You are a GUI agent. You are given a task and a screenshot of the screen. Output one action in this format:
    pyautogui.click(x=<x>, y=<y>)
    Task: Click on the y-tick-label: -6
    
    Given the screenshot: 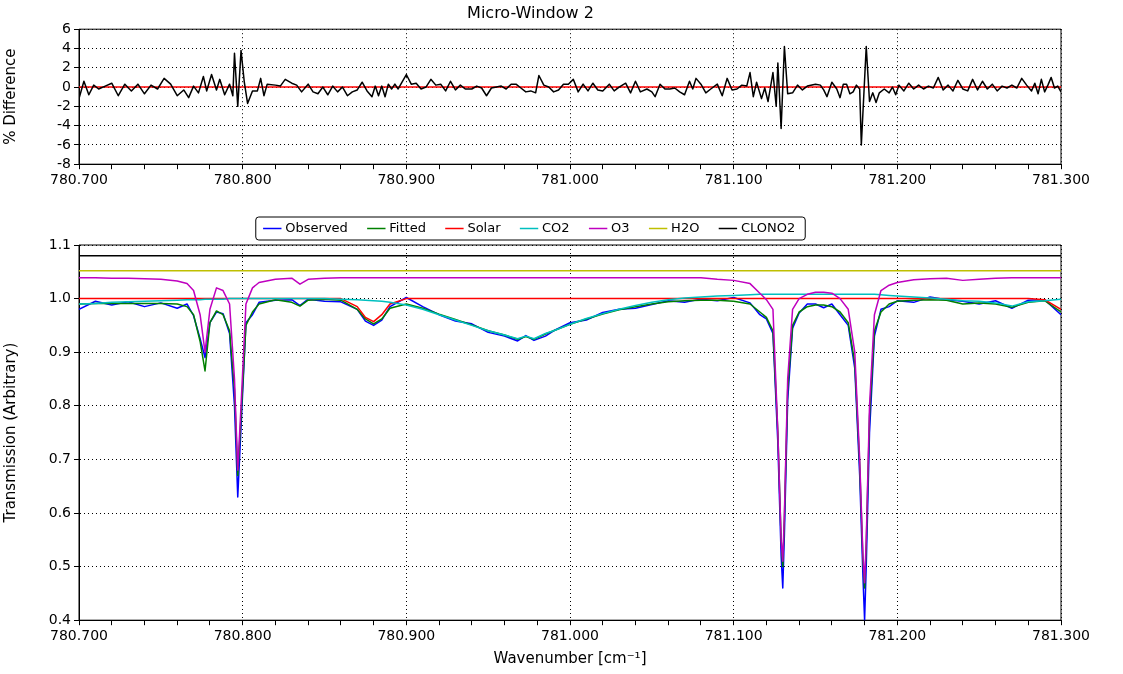 What is the action you would take?
    pyautogui.click(x=64, y=143)
    